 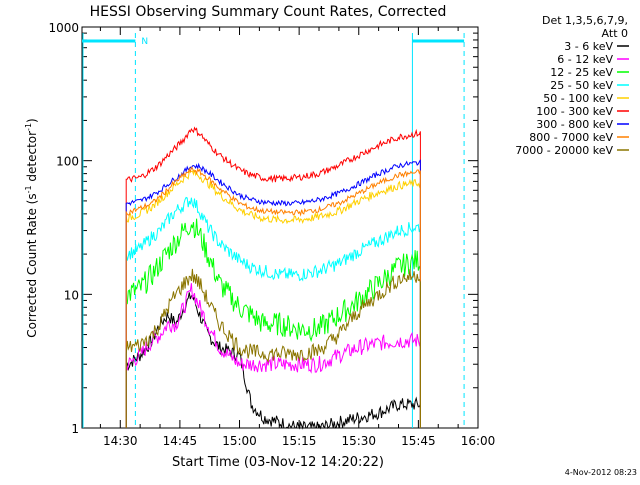 I want to click on y-tick-labels: 1 10 100 1000, so click(x=63, y=228).